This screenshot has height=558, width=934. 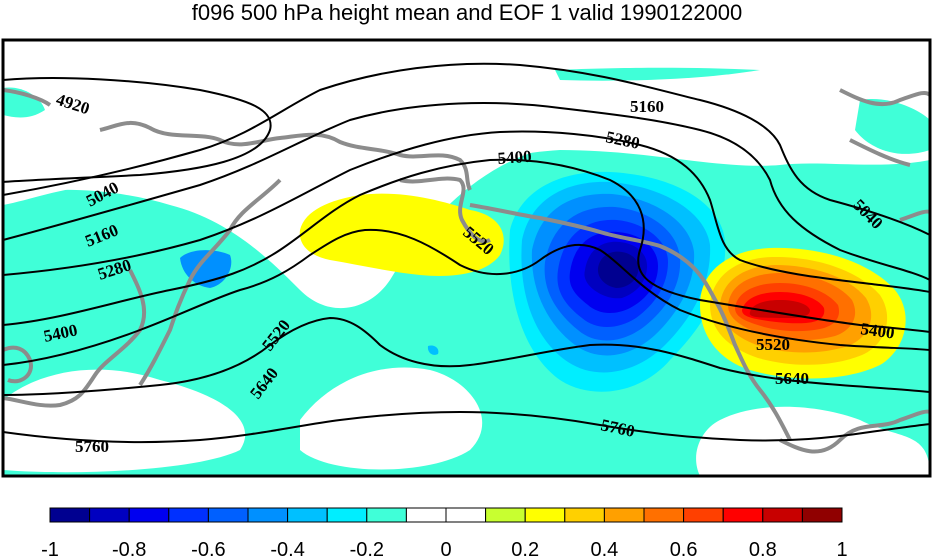 I want to click on label-5400-north: 5400, so click(x=514, y=157).